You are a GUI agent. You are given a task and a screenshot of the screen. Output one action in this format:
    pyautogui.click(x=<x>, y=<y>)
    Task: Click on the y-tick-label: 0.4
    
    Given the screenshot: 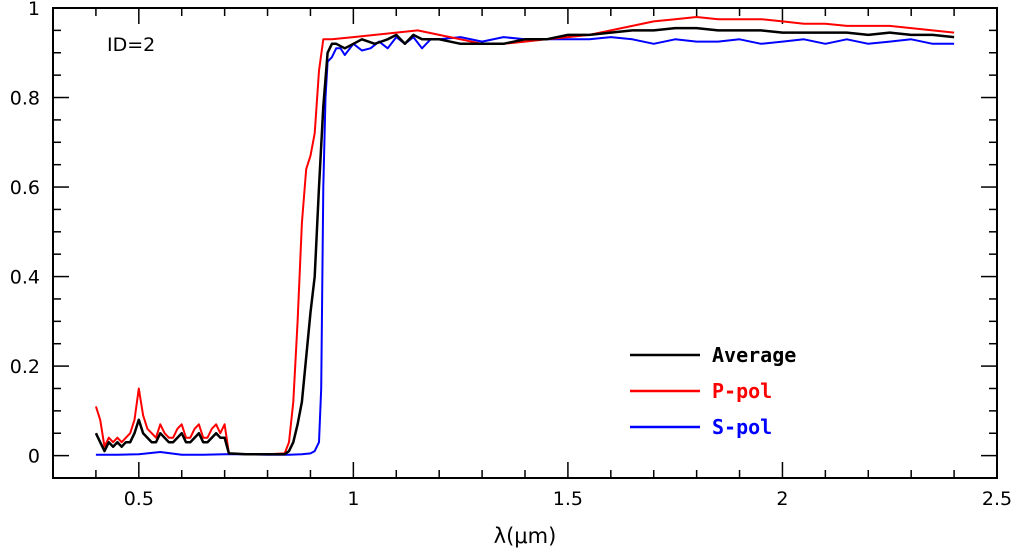 What is the action you would take?
    pyautogui.click(x=25, y=278)
    